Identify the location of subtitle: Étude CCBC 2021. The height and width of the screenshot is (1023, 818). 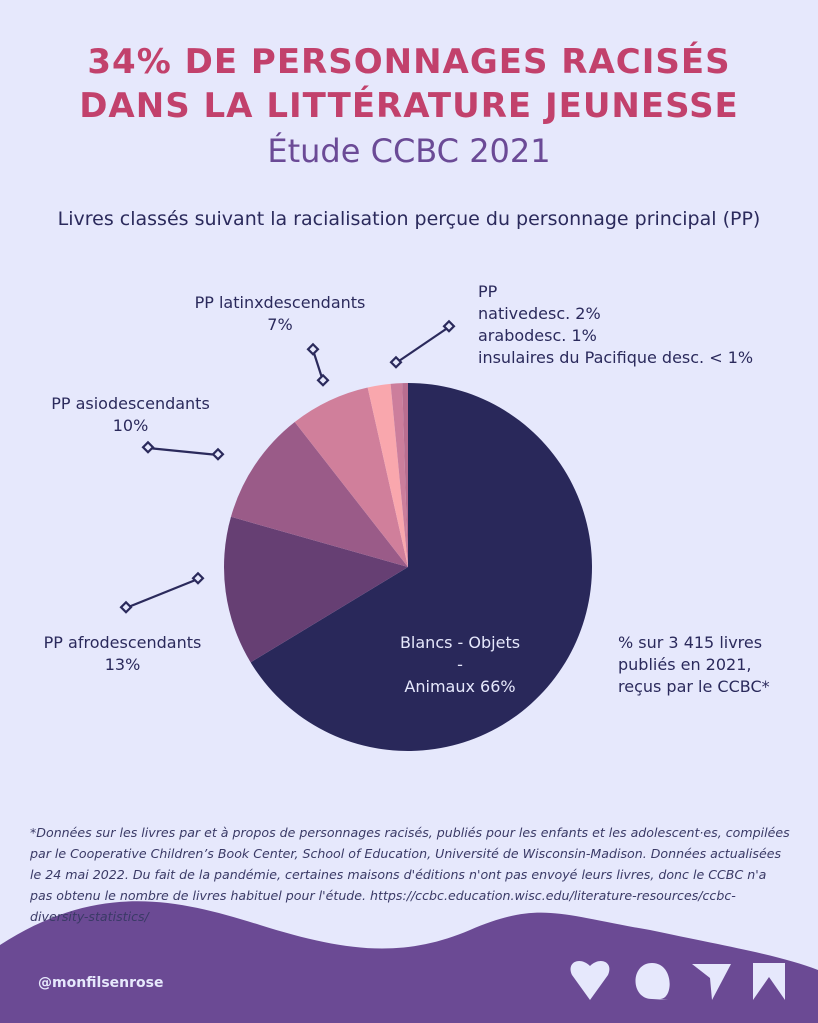
(409, 151).